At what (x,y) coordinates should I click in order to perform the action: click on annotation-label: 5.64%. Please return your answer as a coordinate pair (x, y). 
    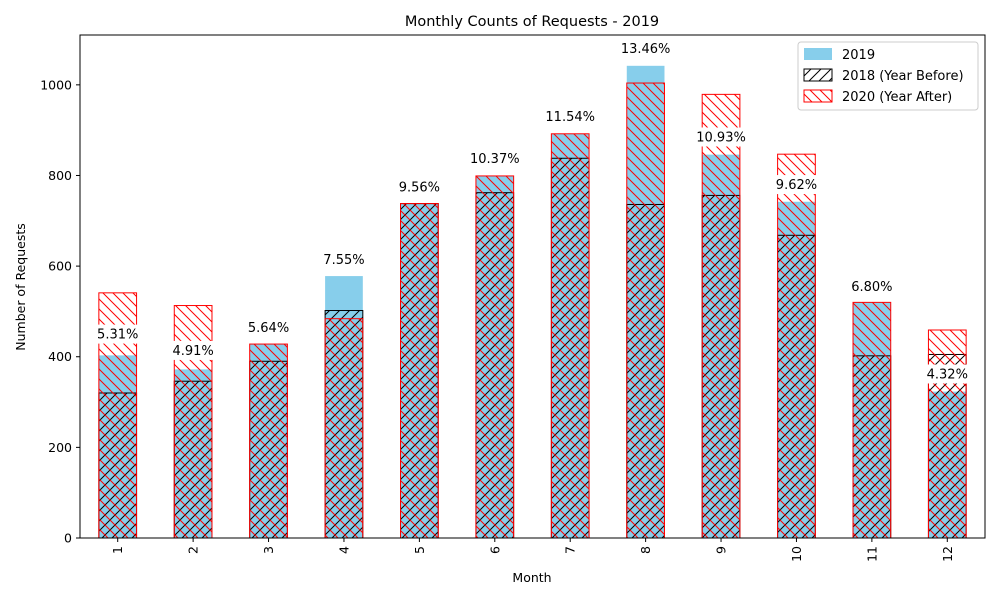
    Looking at the image, I should click on (268, 328).